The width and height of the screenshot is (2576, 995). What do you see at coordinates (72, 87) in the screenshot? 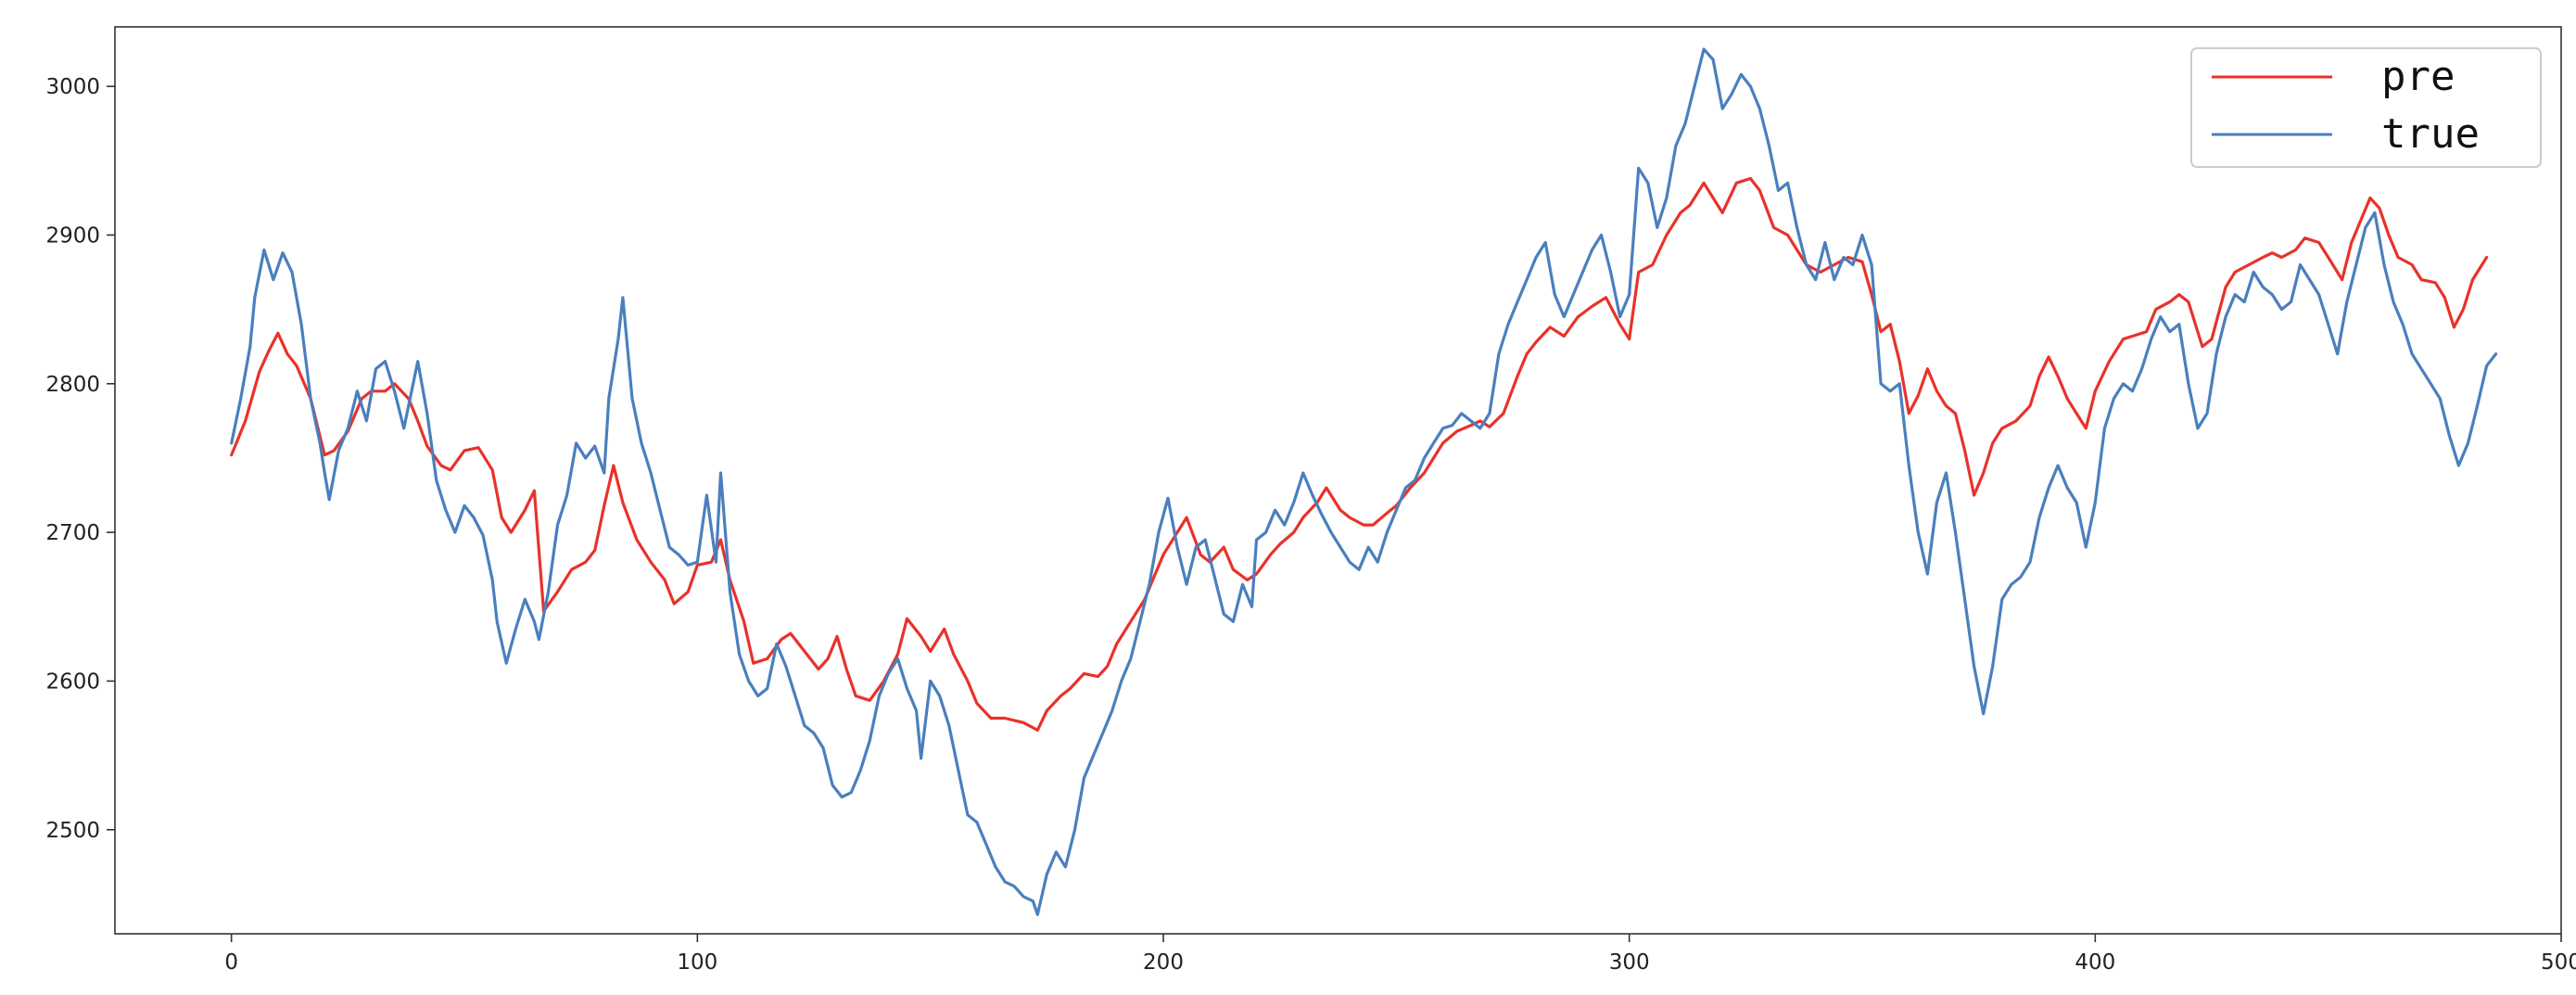
I see `y-tick-label: 3000` at bounding box center [72, 87].